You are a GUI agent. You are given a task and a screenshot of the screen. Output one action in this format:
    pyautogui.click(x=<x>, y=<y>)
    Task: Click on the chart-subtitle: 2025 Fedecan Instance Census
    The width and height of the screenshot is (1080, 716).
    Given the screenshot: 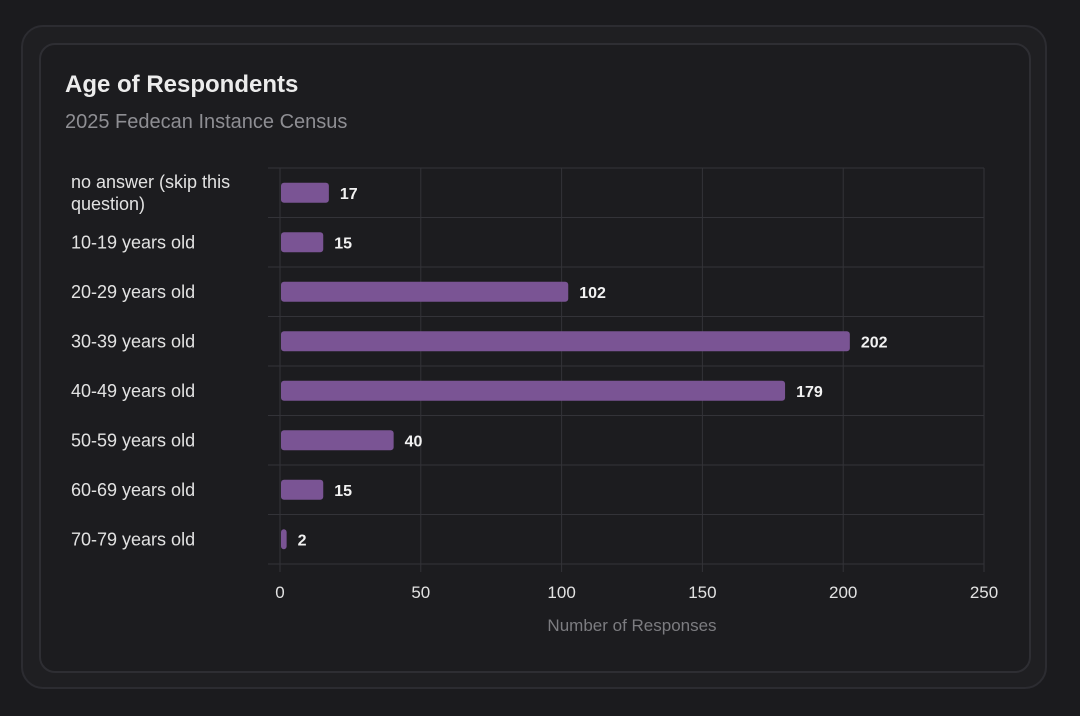 What is the action you would take?
    pyautogui.click(x=206, y=122)
    